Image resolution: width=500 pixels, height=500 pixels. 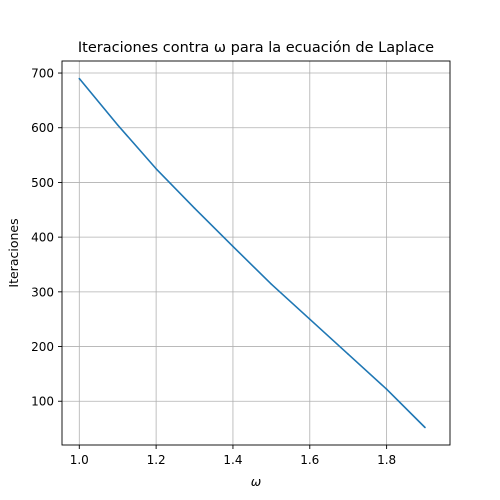 I want to click on y-tick-label: 100, so click(x=42, y=402).